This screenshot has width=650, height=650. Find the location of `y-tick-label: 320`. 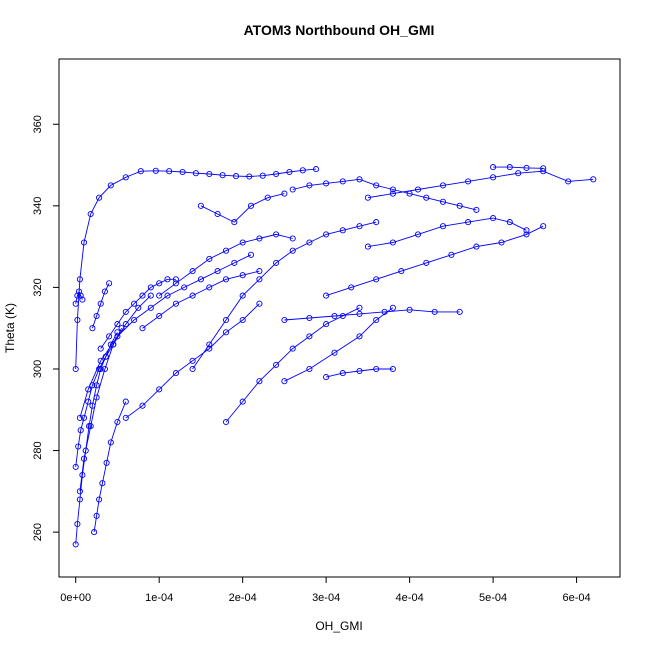

y-tick-label: 320 is located at coordinates (38, 287).